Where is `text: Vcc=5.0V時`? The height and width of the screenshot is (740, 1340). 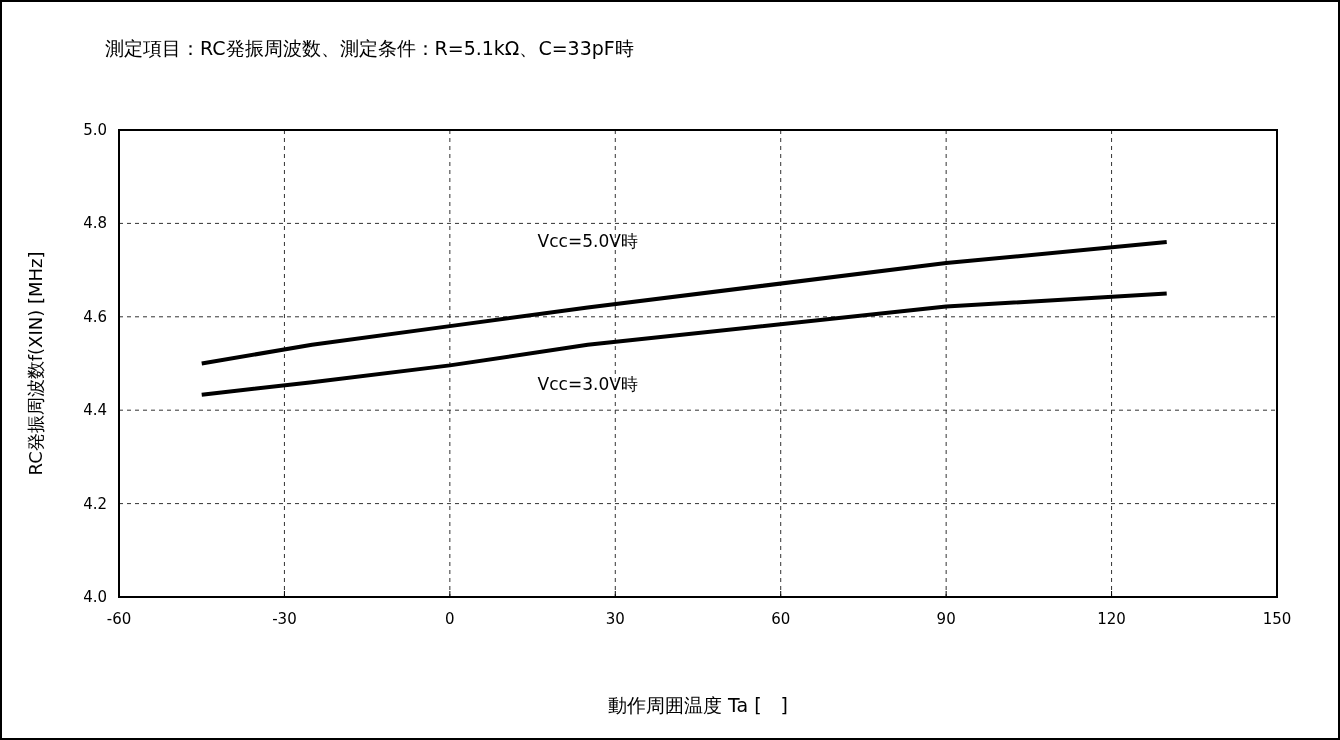 text: Vcc=5.0V時 is located at coordinates (587, 241).